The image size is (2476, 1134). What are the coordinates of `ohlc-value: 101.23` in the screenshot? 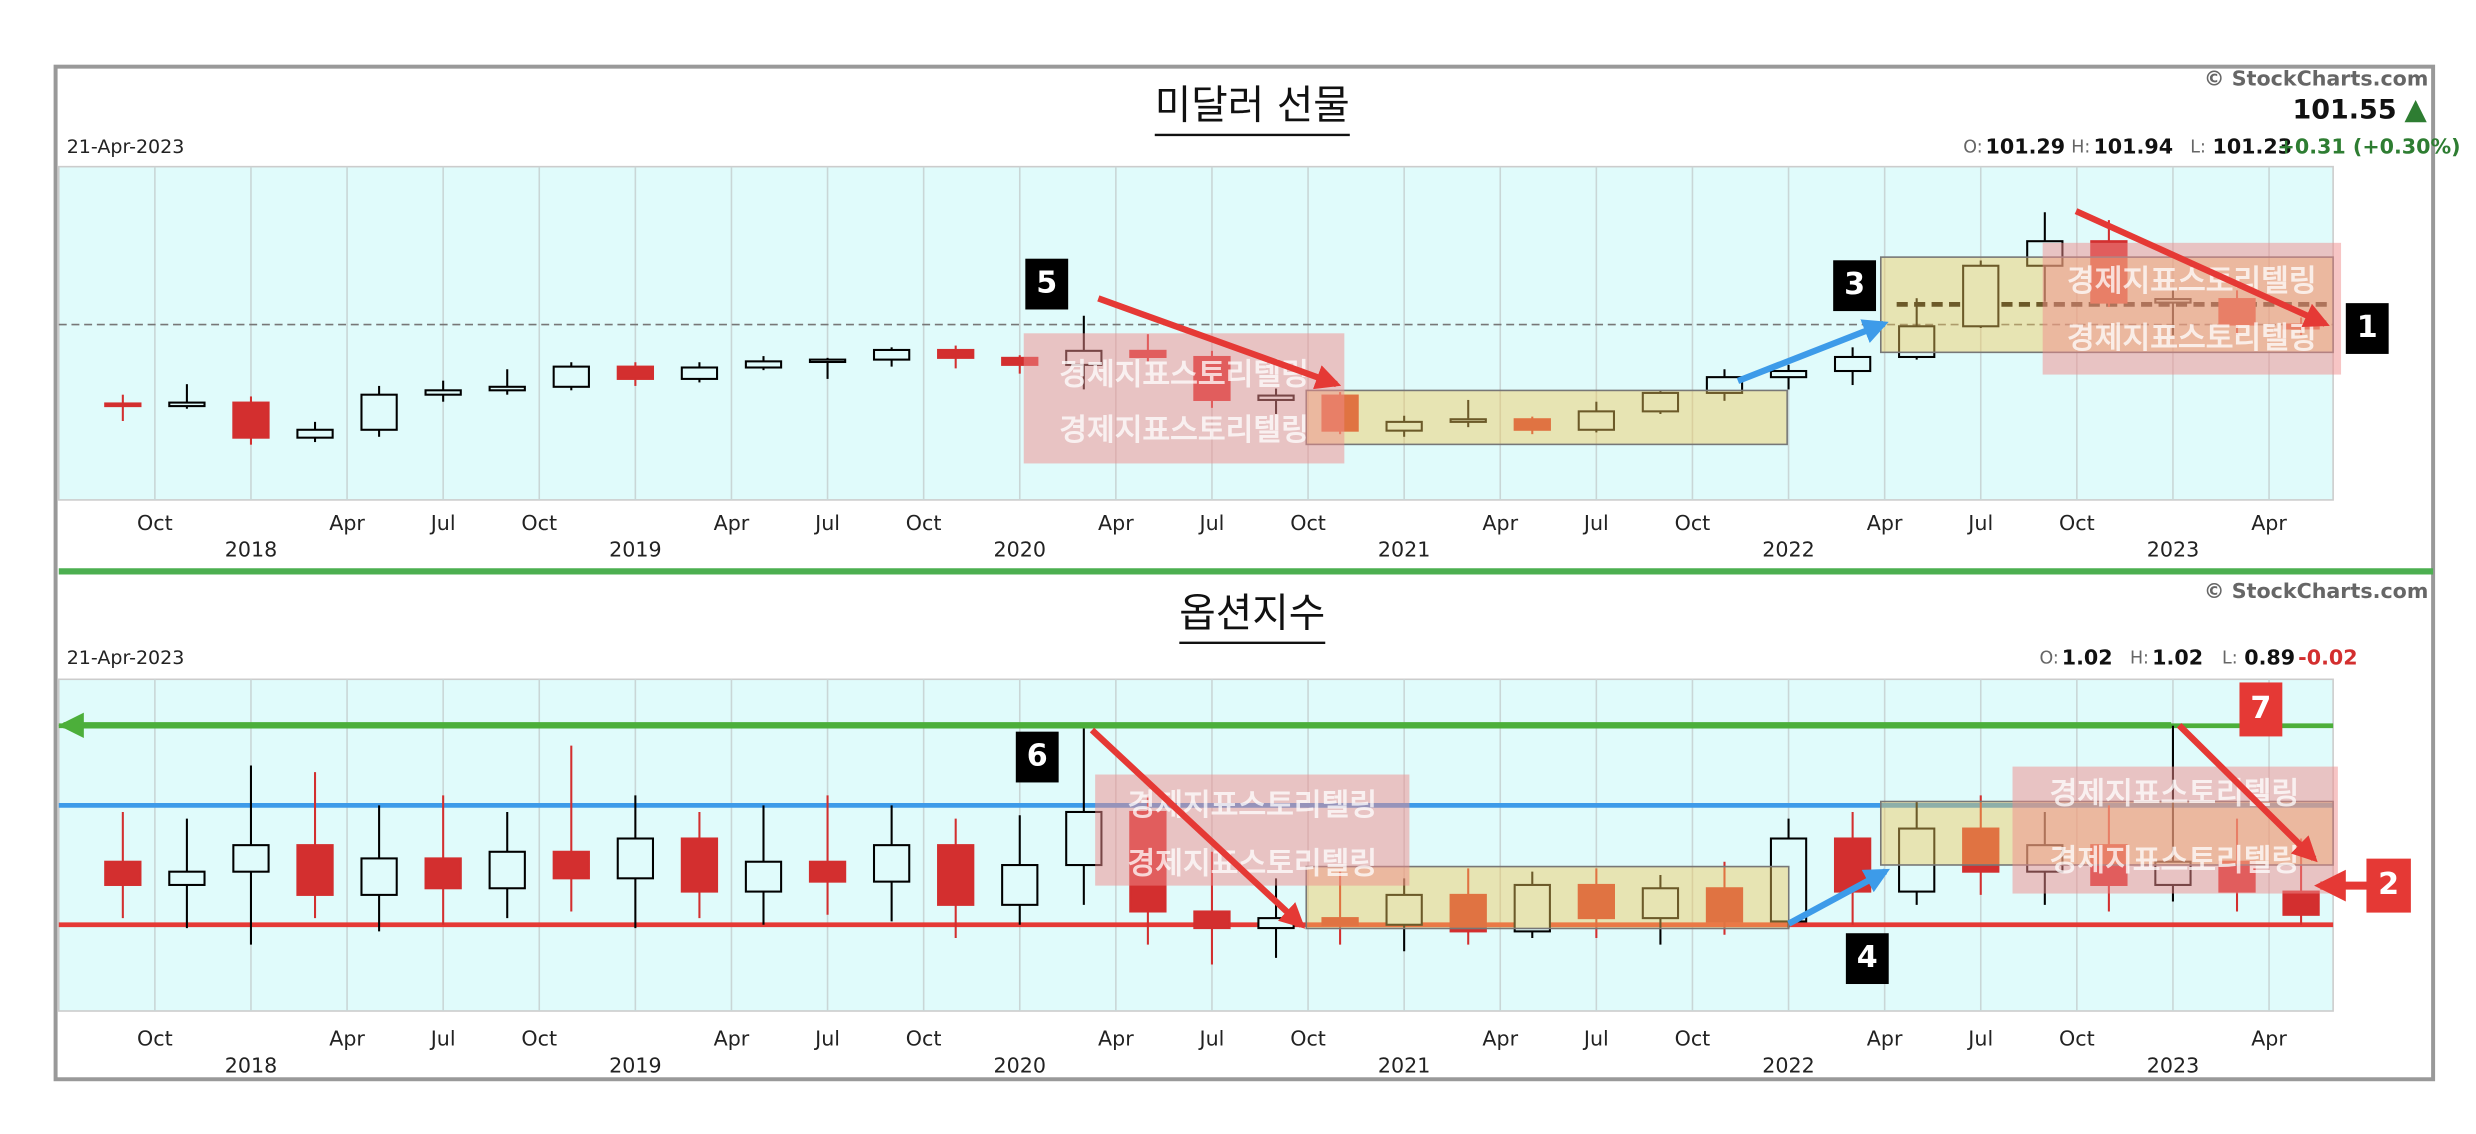 It's located at (2252, 147).